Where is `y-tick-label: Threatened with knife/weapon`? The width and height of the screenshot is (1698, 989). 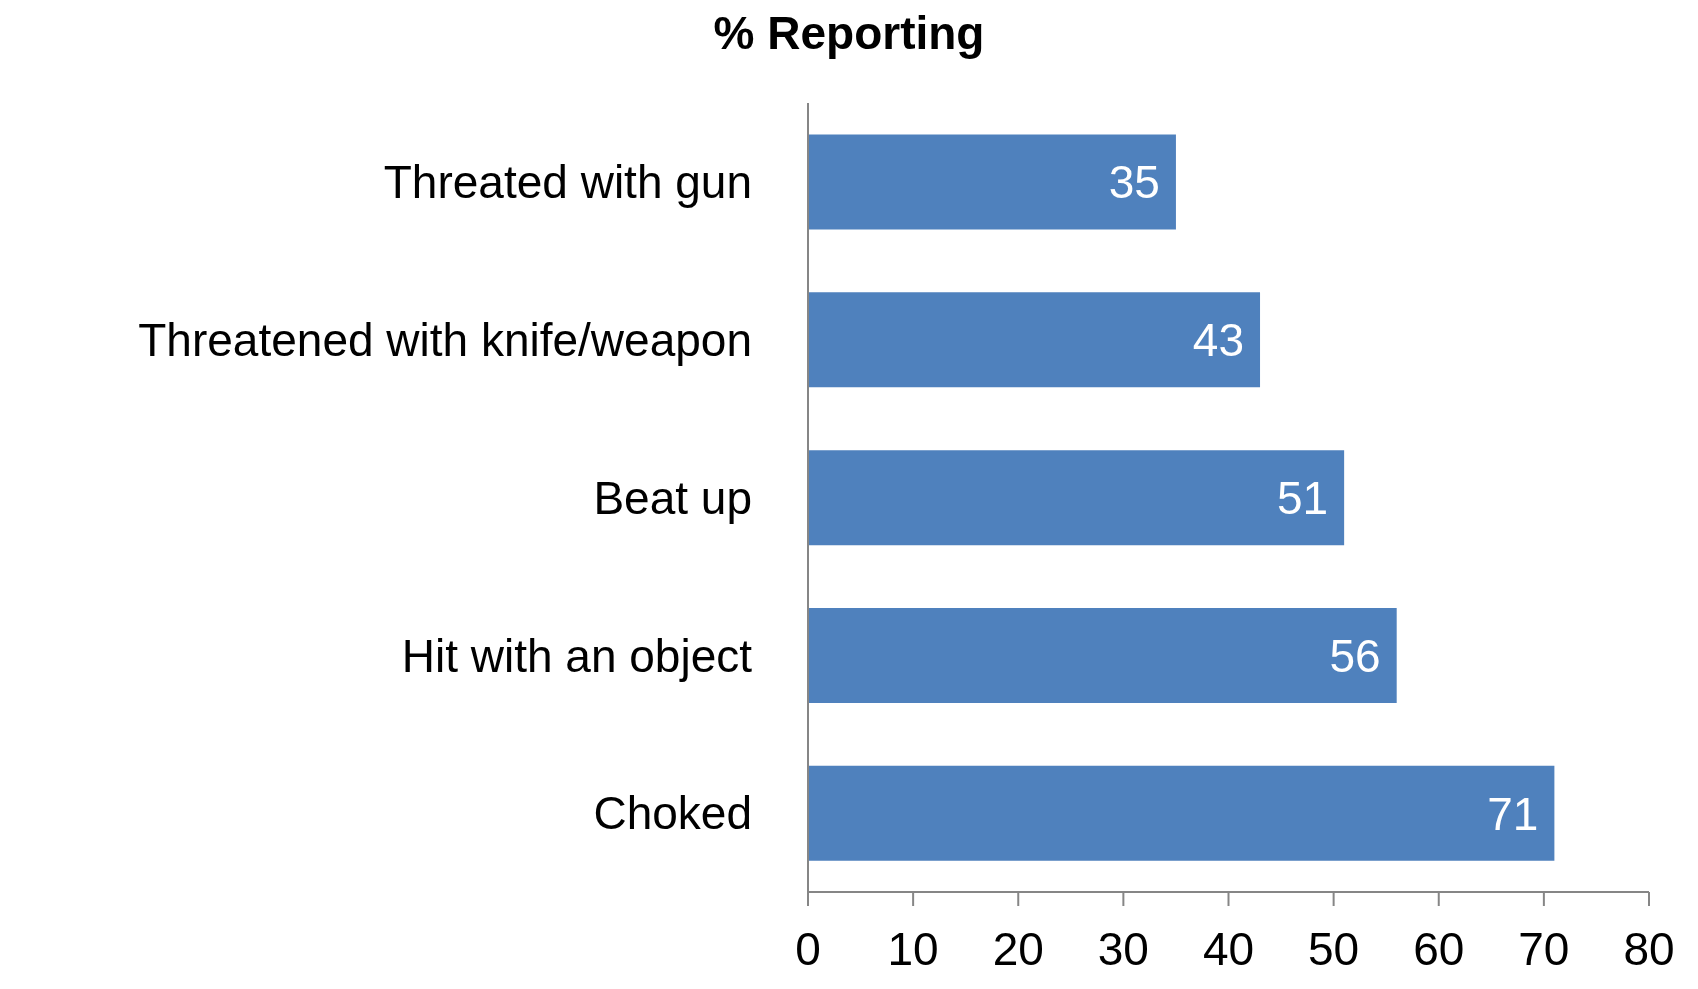
y-tick-label: Threatened with knife/weapon is located at coordinates (445, 340).